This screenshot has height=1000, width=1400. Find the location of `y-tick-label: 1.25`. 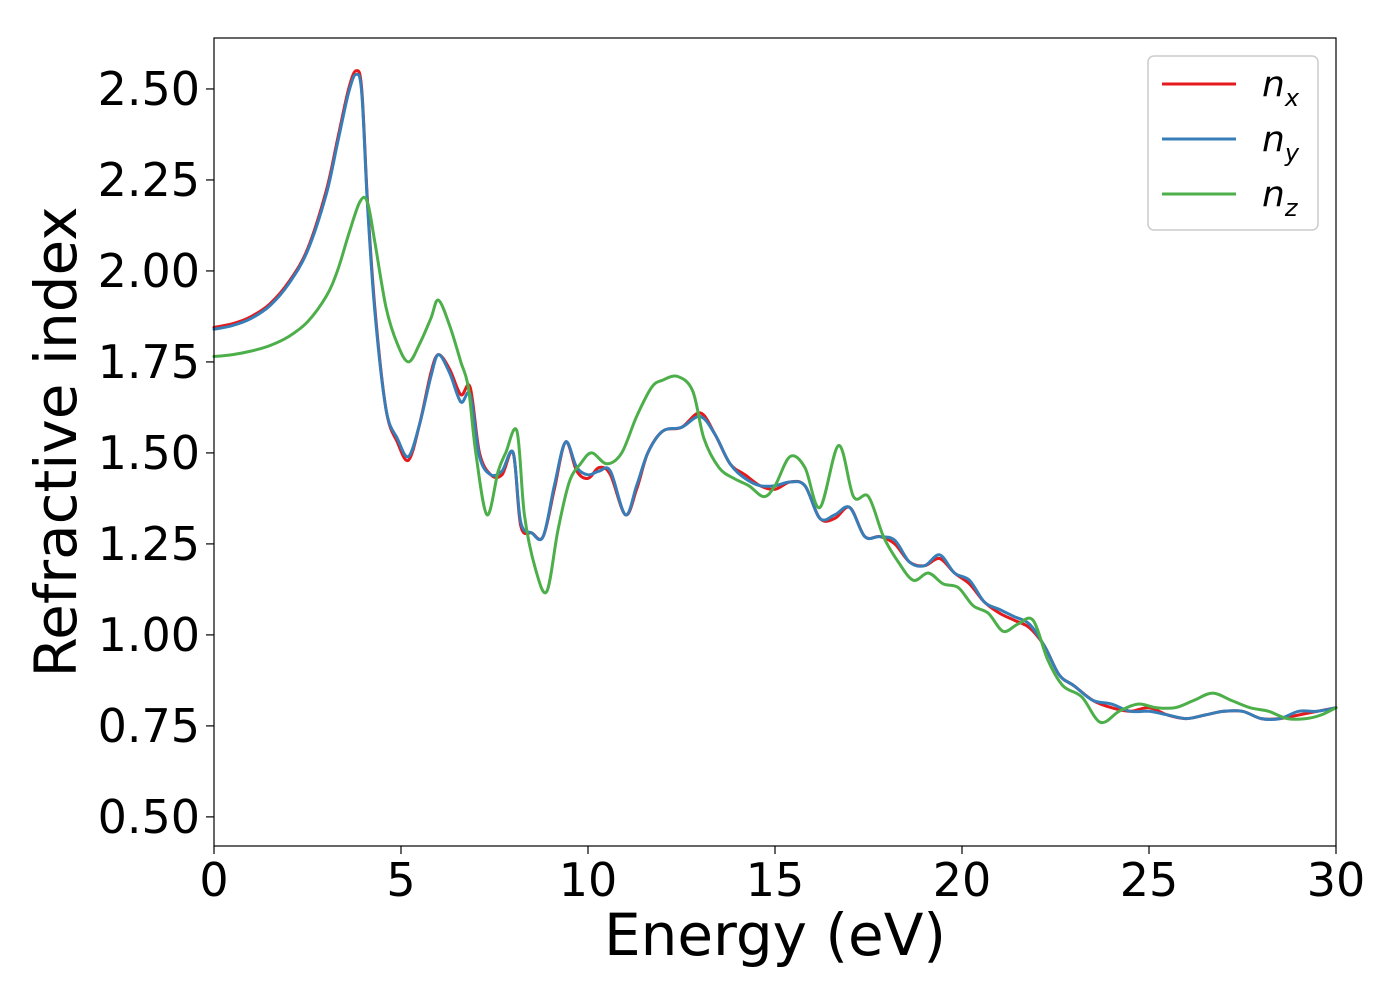

y-tick-label: 1.25 is located at coordinates (149, 544).